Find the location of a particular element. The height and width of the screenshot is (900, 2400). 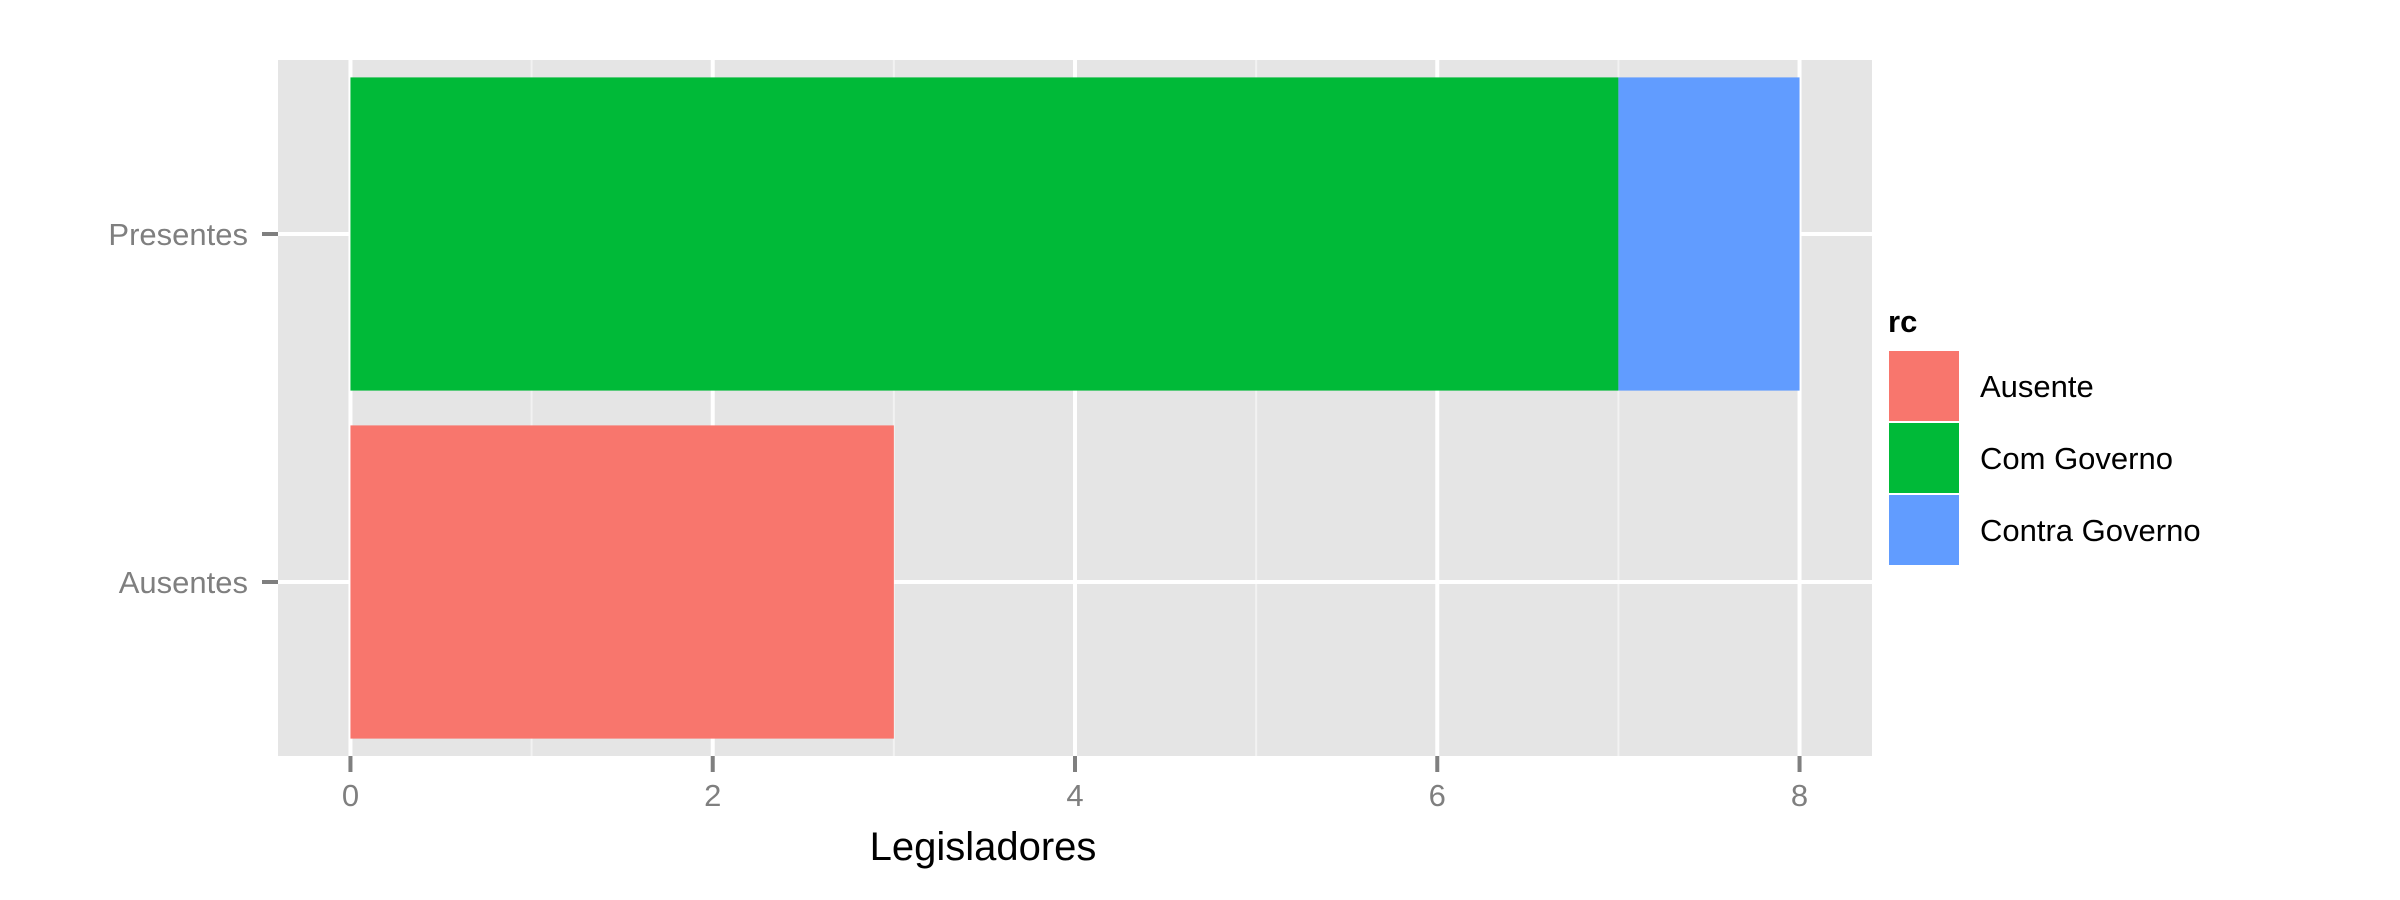

y-tick-label: Ausentes is located at coordinates (183, 582).